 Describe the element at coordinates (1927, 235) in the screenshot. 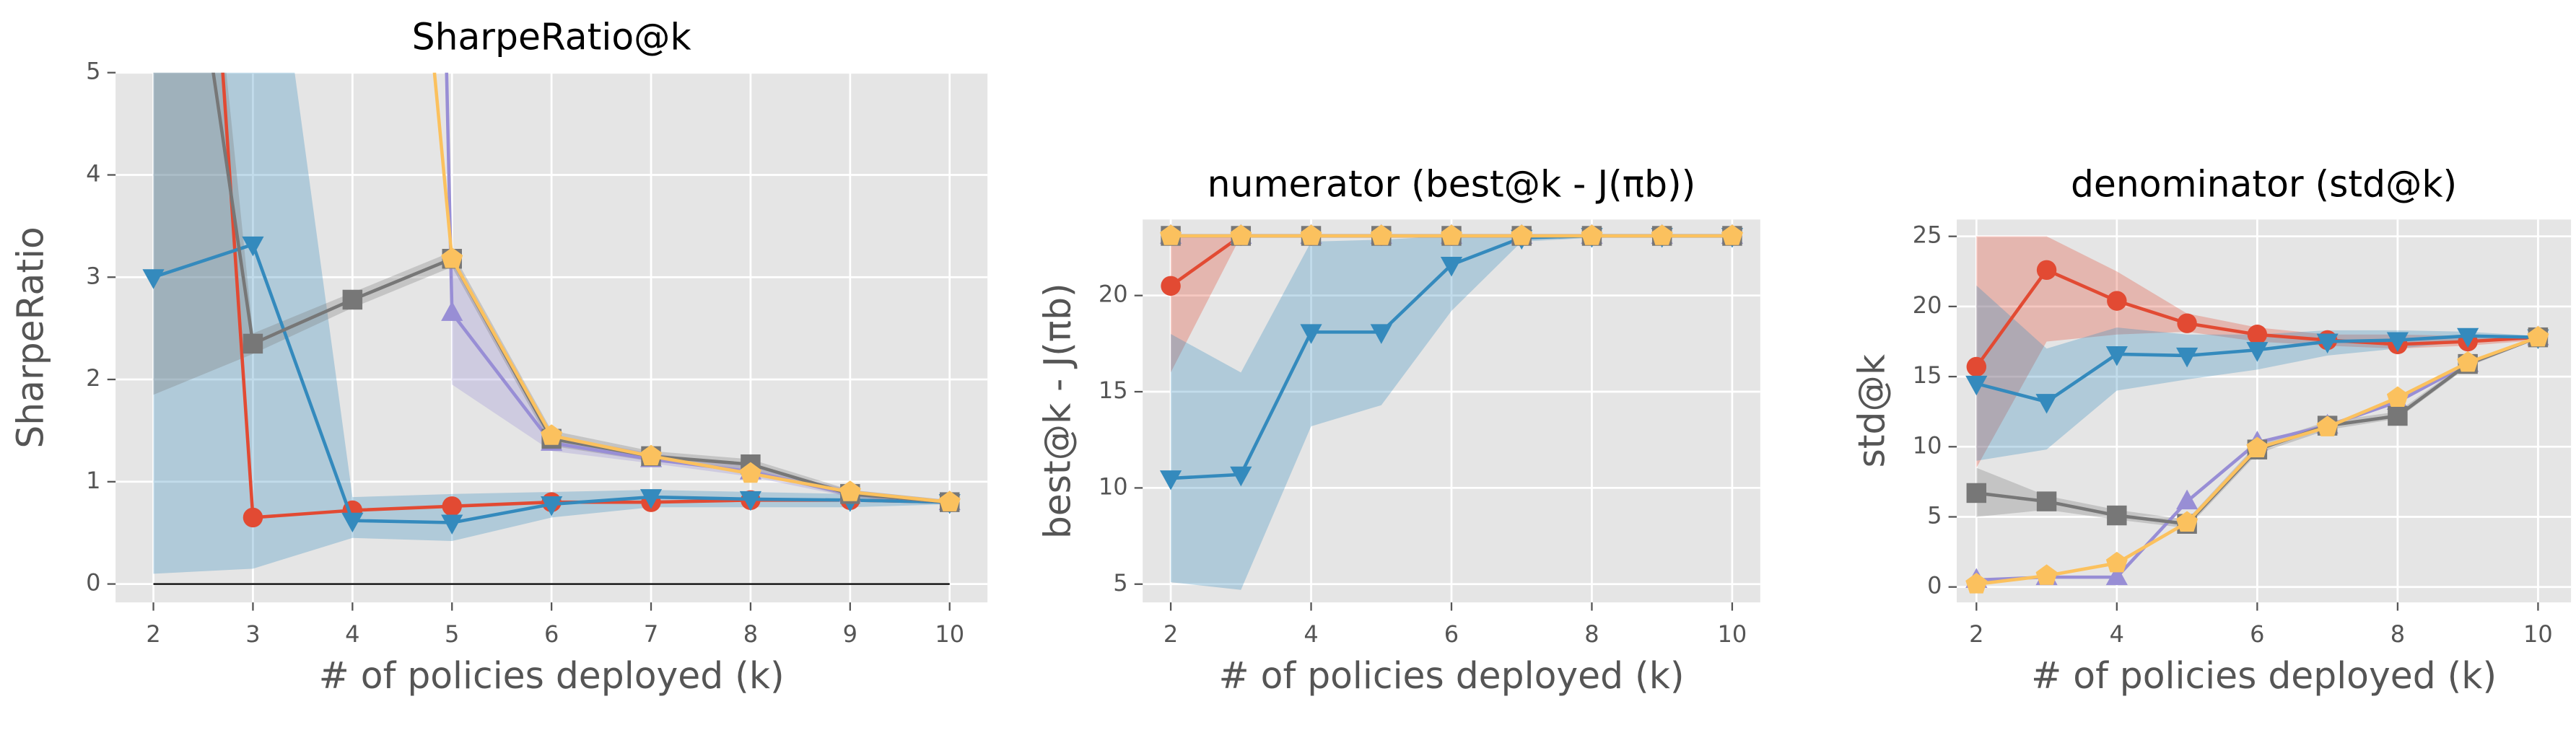

I see `y-tick-label: 25` at that location.